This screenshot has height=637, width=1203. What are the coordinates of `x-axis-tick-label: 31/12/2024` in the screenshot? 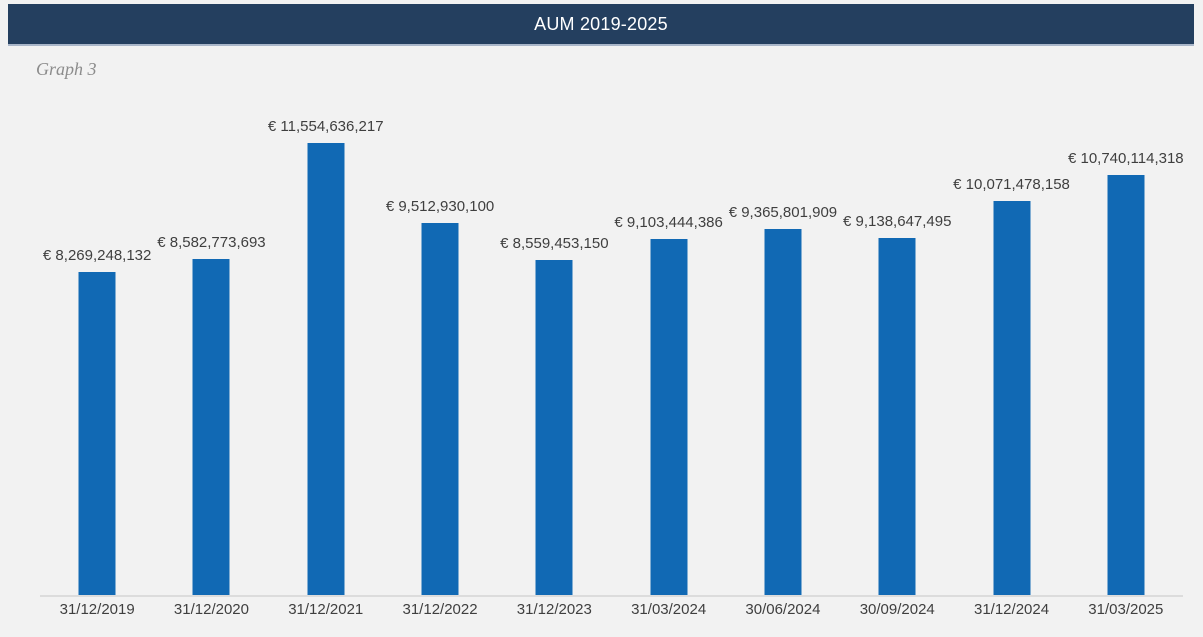 It's located at (1011, 609).